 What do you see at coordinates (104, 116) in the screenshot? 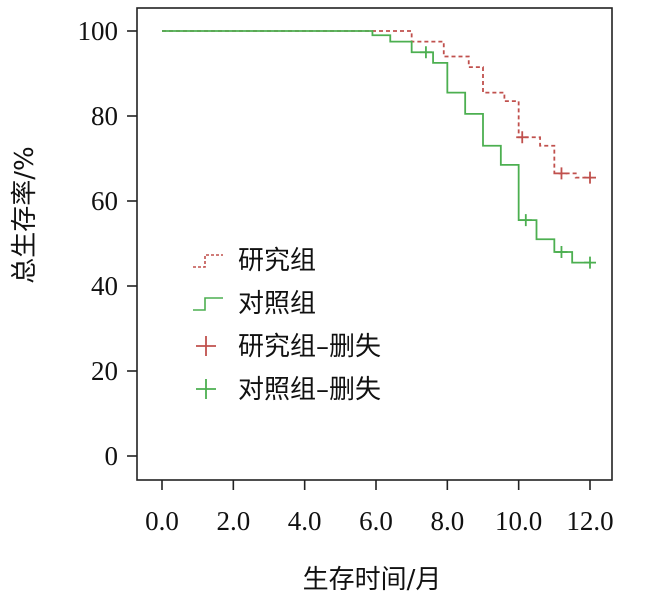
I see `y-tick-label: 80` at bounding box center [104, 116].